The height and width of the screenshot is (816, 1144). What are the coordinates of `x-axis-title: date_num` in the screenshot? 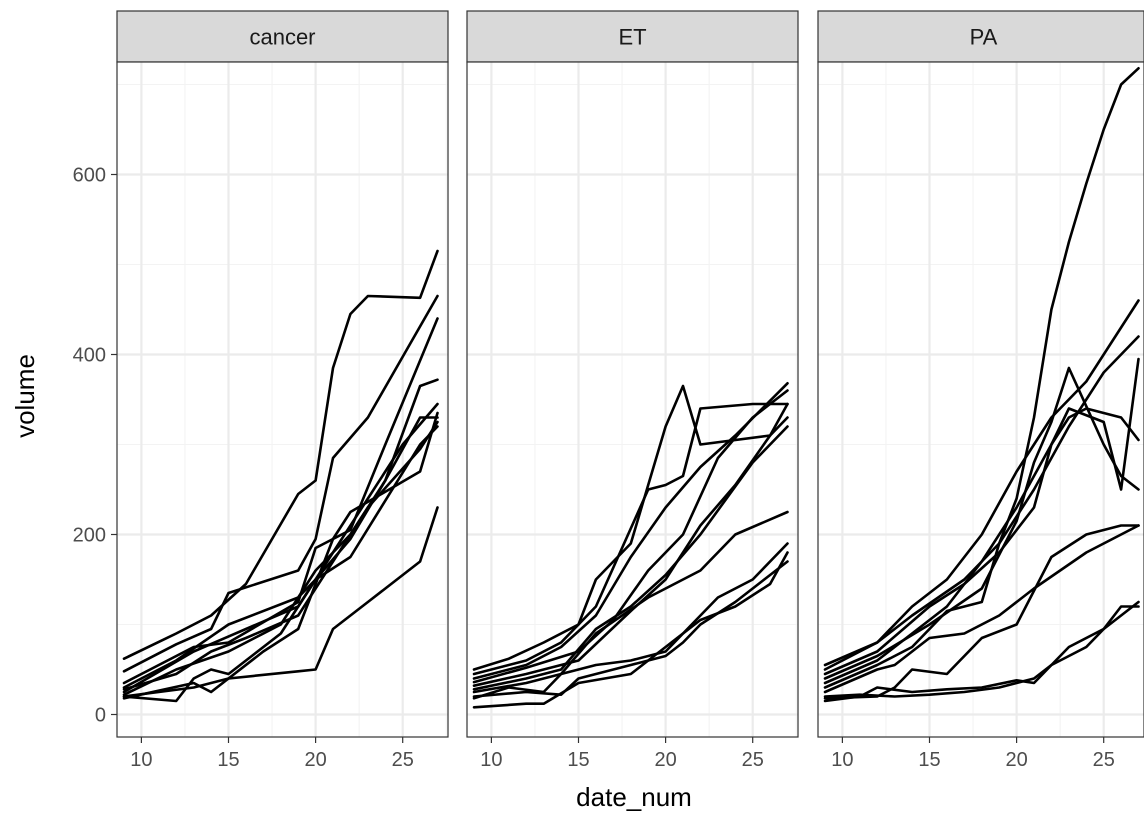 It's located at (634, 797).